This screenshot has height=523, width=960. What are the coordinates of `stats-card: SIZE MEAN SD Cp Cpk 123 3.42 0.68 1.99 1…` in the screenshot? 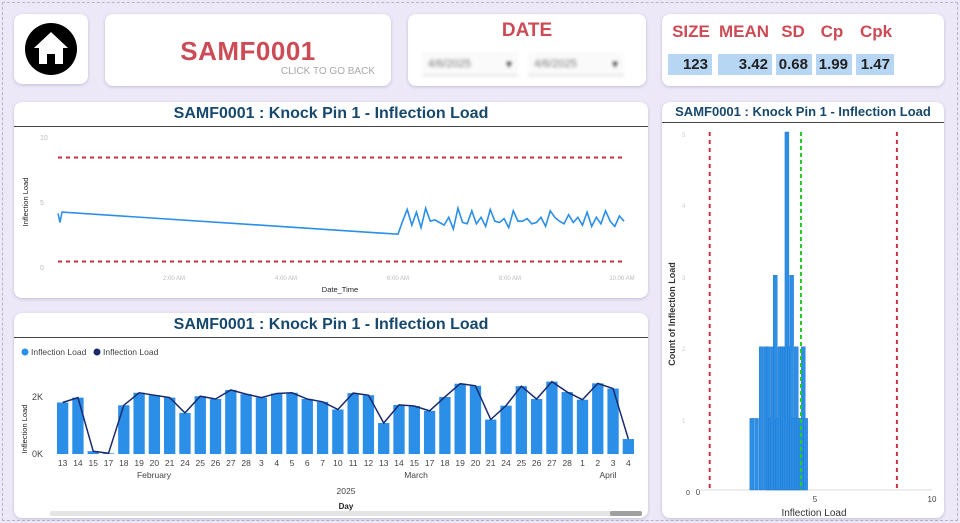 It's located at (803, 50).